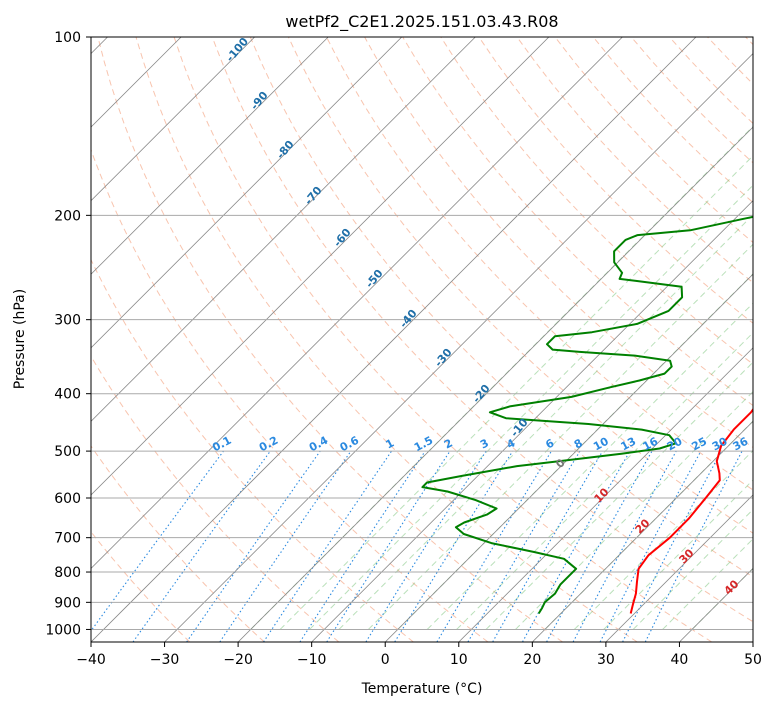 The width and height of the screenshot is (775, 708). I want to click on temperature-line, so click(691, 510).